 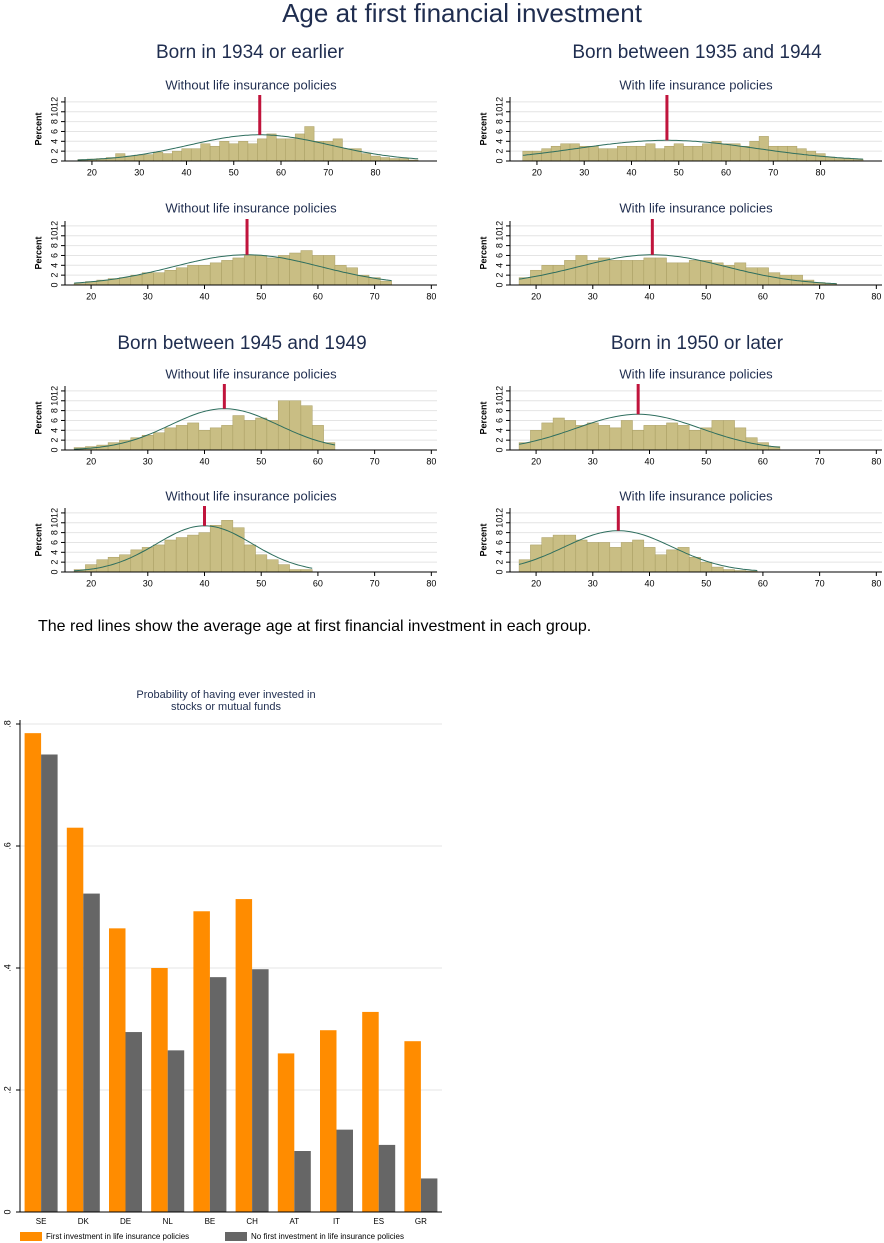 I want to click on group-subtitle: Born in 1934 or earlier, so click(x=250, y=52).